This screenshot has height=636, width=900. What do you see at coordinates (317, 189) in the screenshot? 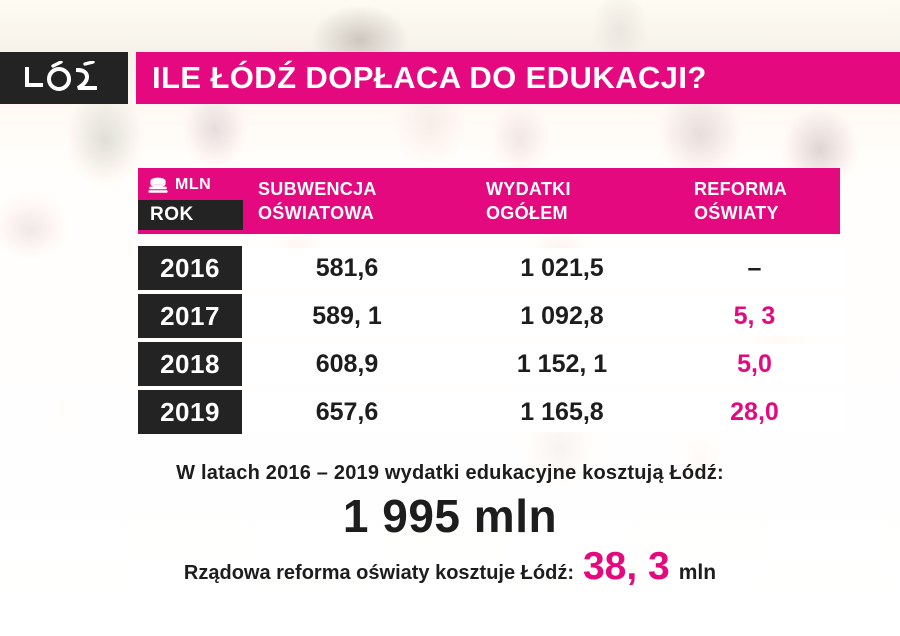
I see `column-header-subwencja-line1: SUBWENCJA` at bounding box center [317, 189].